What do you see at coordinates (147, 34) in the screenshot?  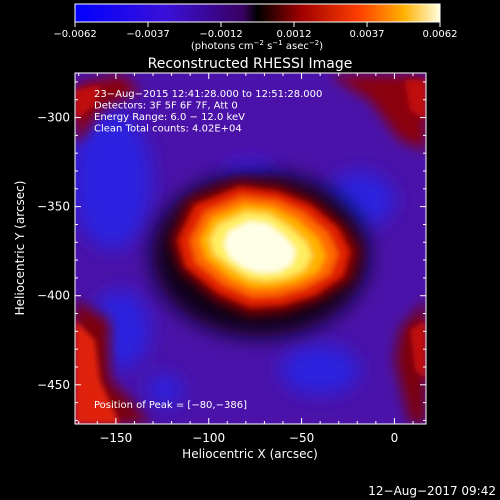 I see `colorbar-tick-label: −0.0037` at bounding box center [147, 34].